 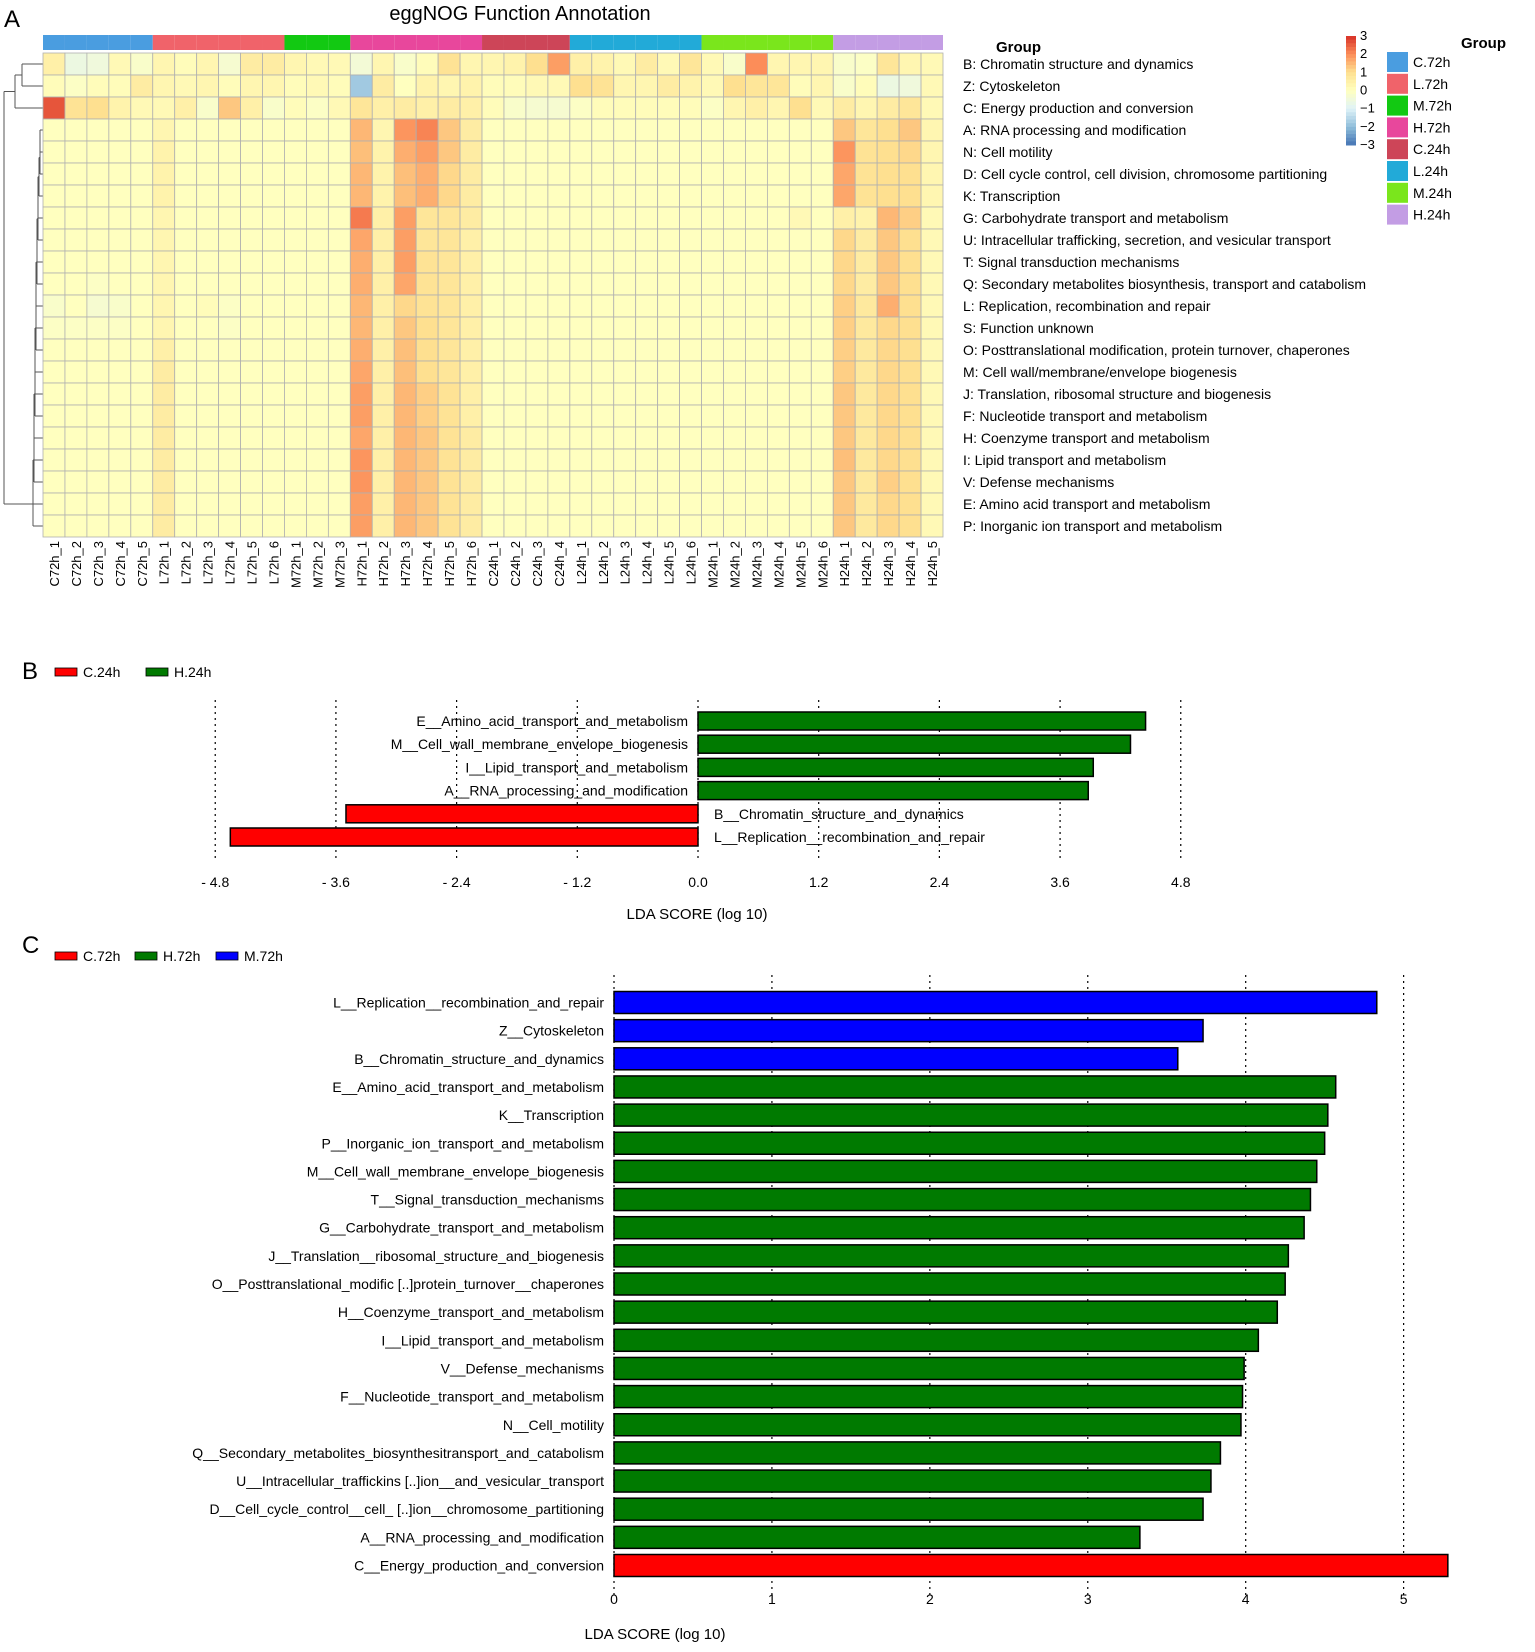 What do you see at coordinates (566, 791) in the screenshot?
I see `lda-bar-label: A__RNA_processing_and_modification` at bounding box center [566, 791].